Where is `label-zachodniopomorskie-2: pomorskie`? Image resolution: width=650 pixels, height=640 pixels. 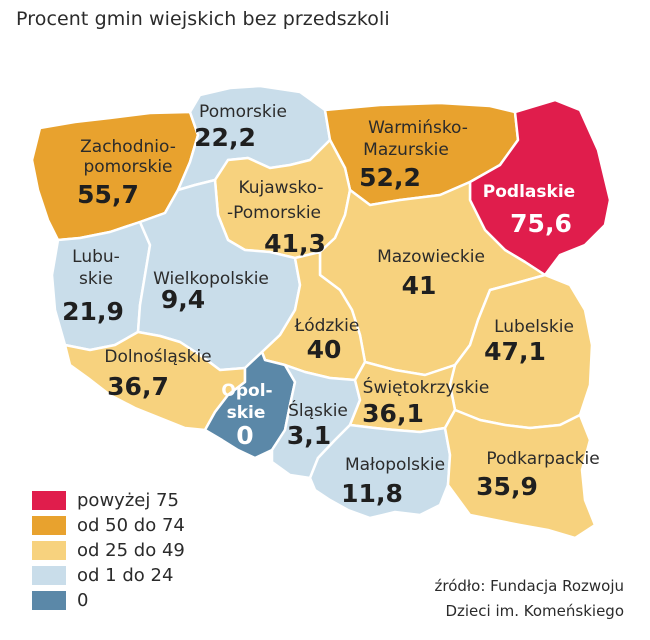
label-zachodniopomorskie-2: pomorskie is located at coordinates (127, 167).